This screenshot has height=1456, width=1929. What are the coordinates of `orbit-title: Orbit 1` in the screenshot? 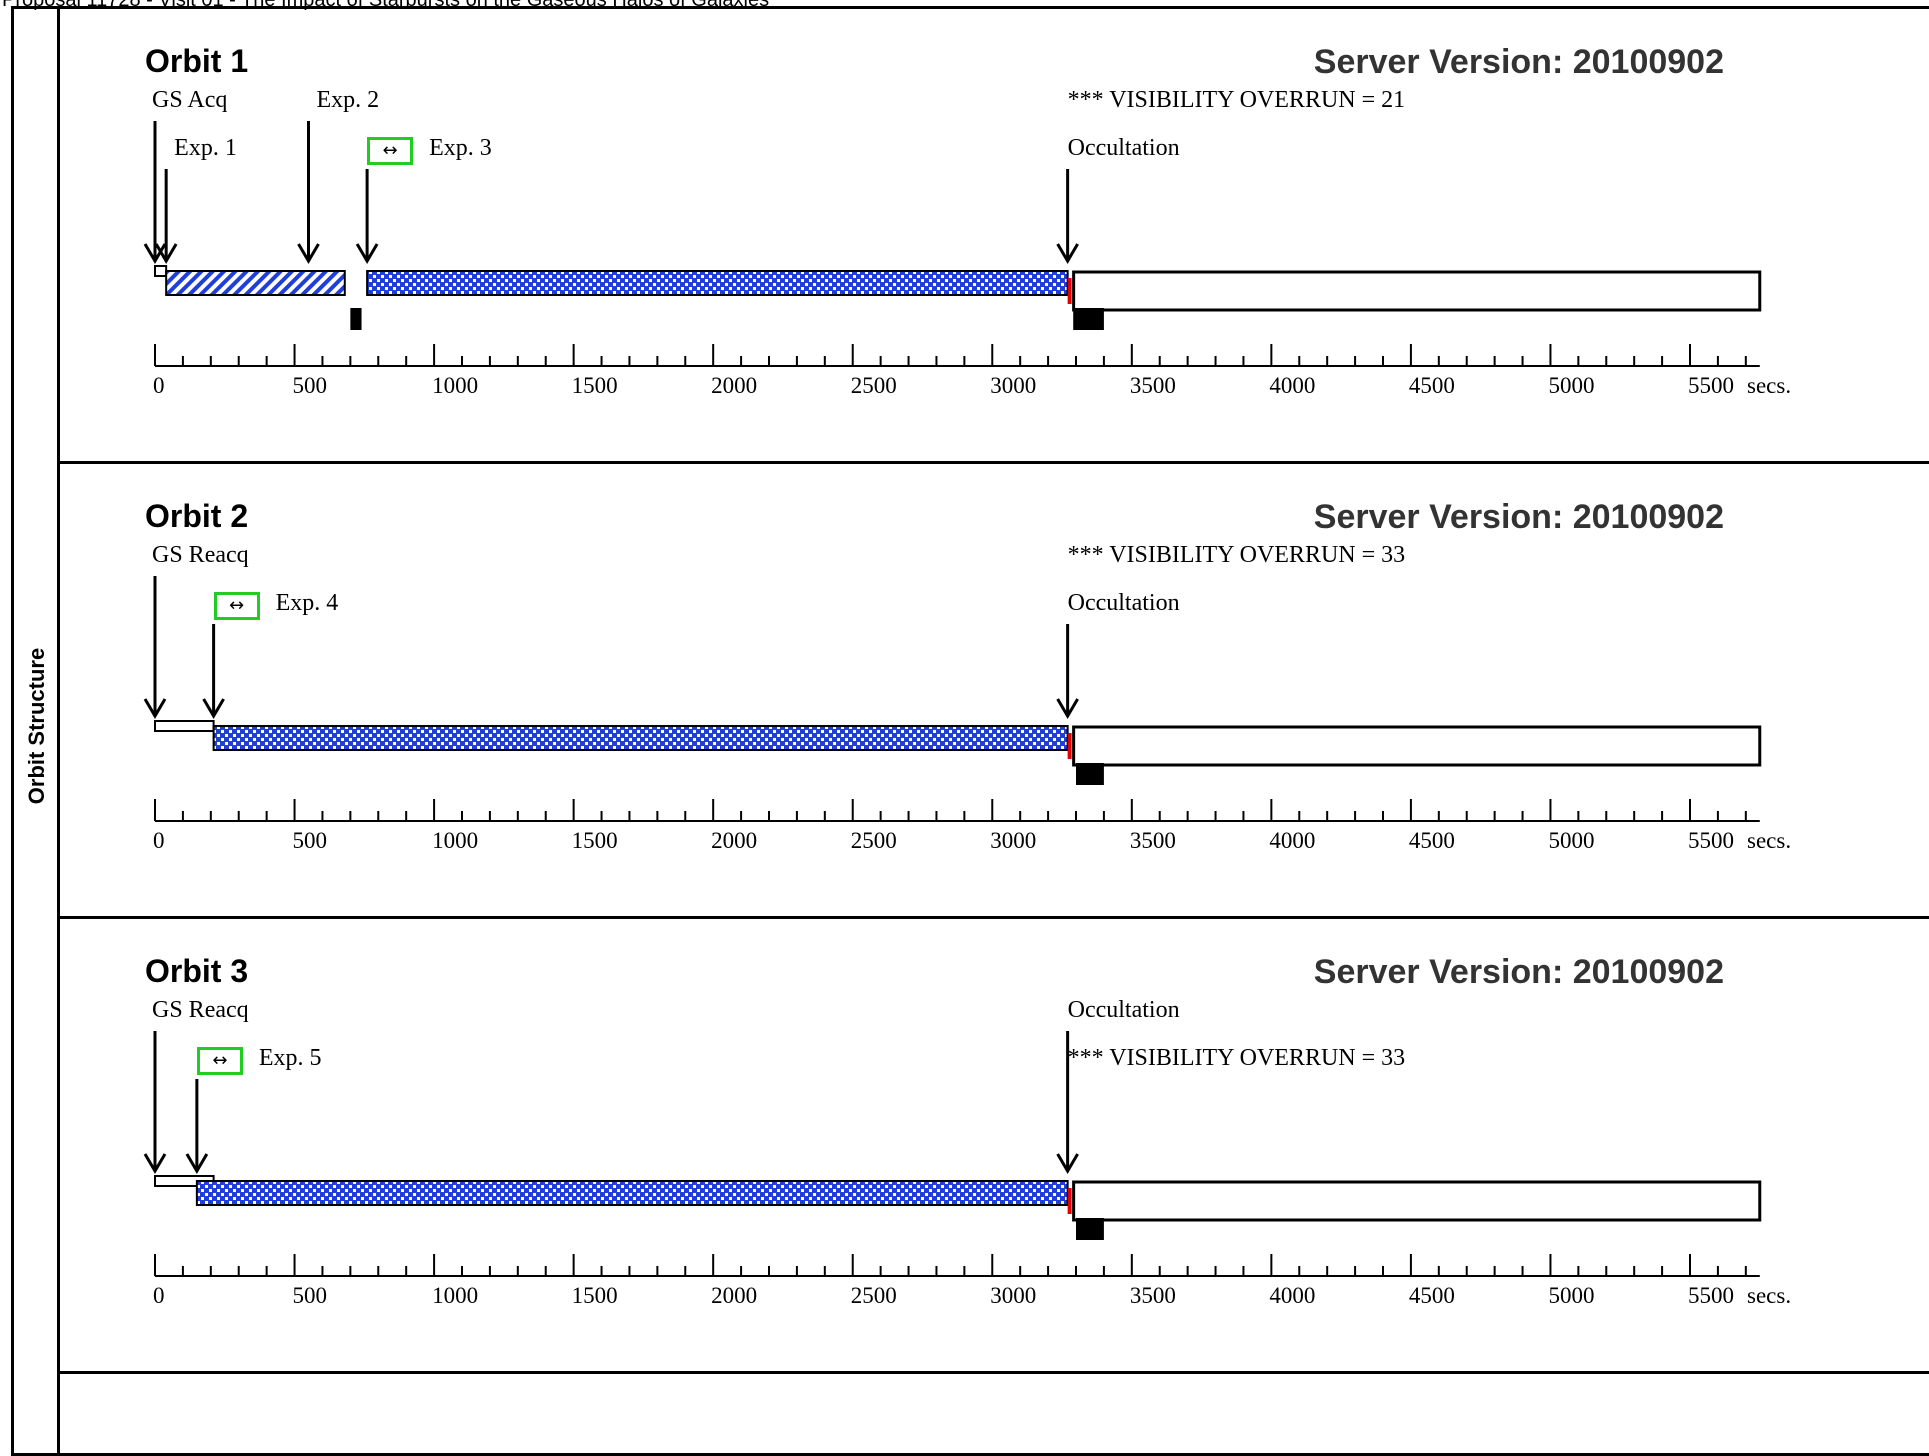 It's located at (197, 61).